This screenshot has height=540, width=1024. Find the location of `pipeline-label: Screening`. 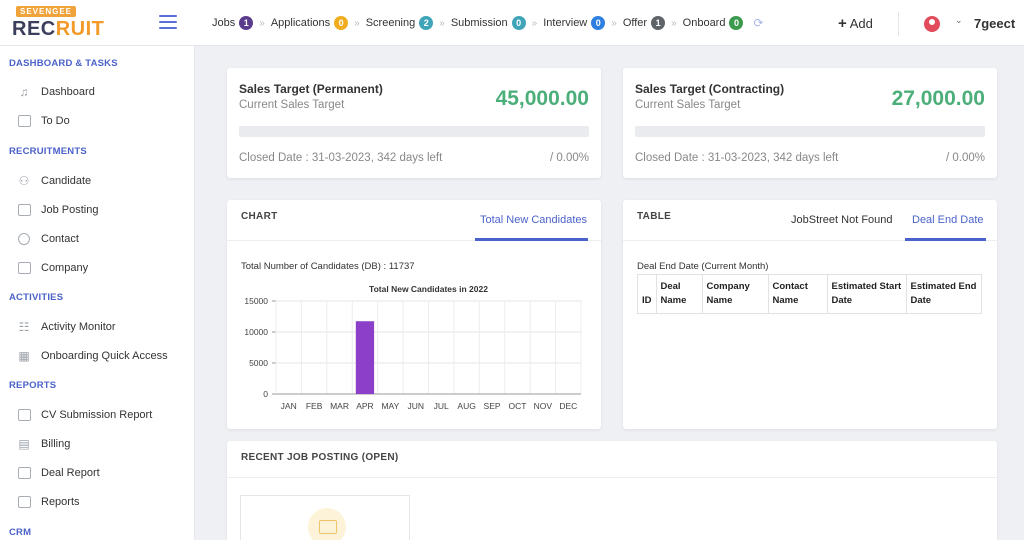

pipeline-label: Screening is located at coordinates (390, 23).